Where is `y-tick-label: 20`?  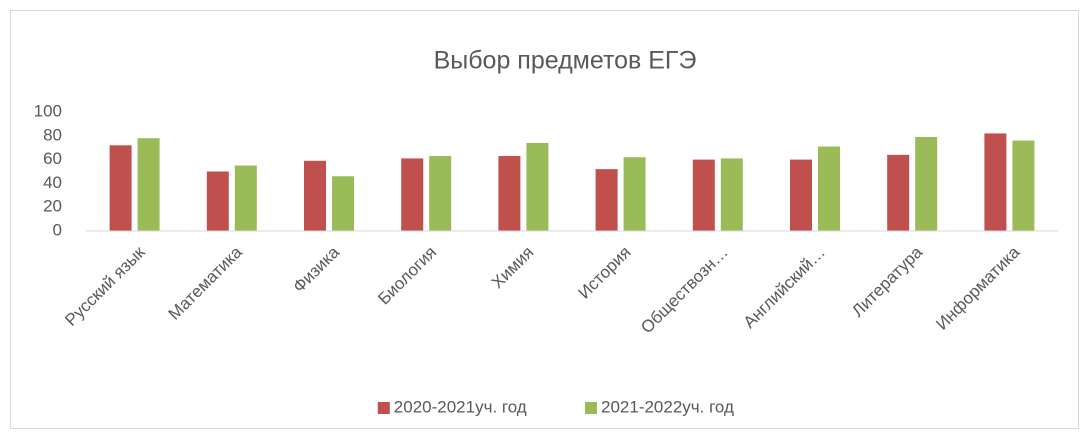 y-tick-label: 20 is located at coordinates (52, 206).